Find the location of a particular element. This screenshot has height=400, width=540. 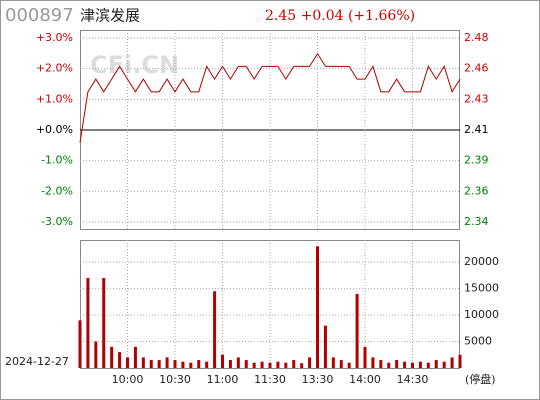

quote: 2.45 +0.04 (+1.66%) is located at coordinates (340, 16).